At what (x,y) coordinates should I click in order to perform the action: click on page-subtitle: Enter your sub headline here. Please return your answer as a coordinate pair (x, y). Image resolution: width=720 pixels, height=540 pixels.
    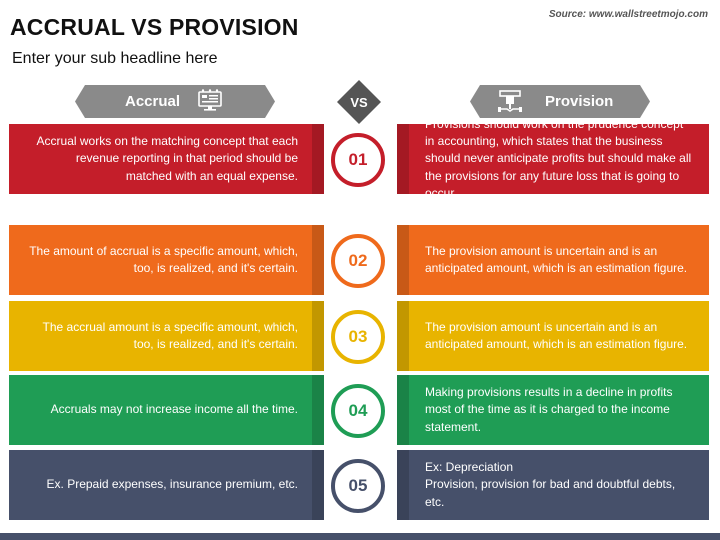
    Looking at the image, I should click on (115, 58).